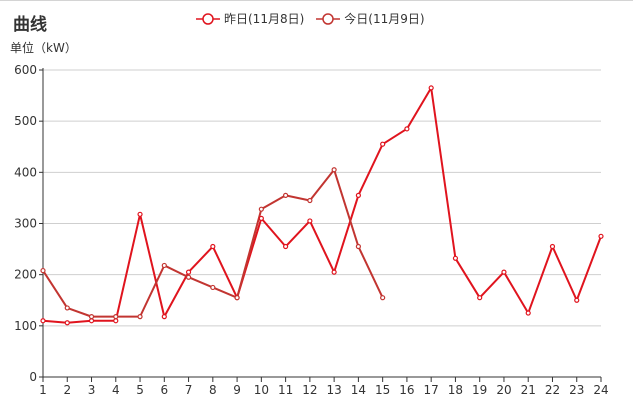 The height and width of the screenshot is (409, 633). I want to click on y-tick-label: 300, so click(25, 224).